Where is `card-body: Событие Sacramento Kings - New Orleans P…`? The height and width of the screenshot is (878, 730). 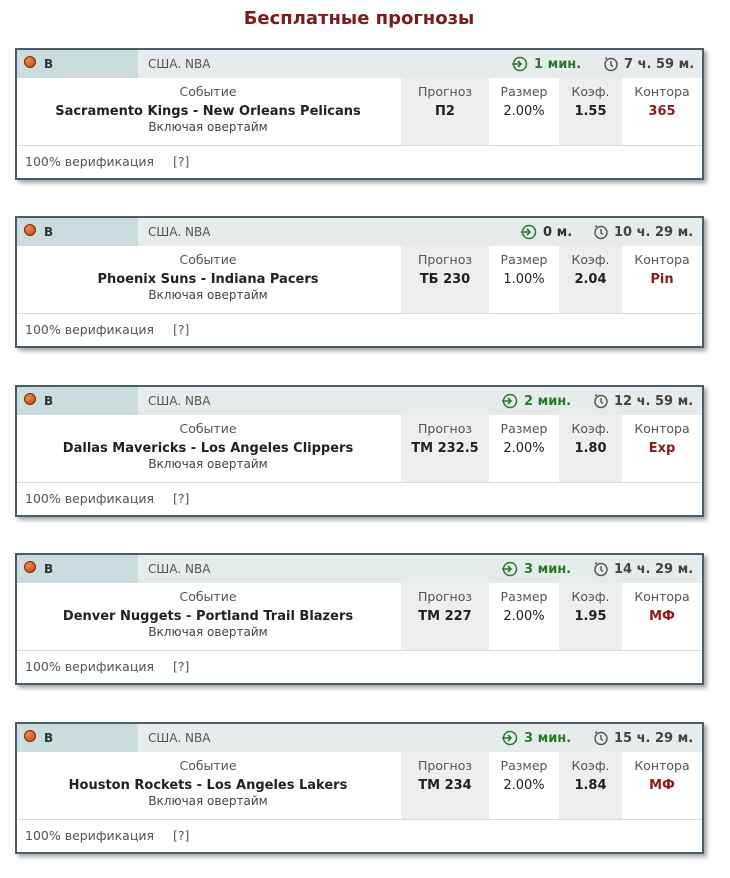 card-body: Событие Sacramento Kings - New Orleans P… is located at coordinates (359, 112).